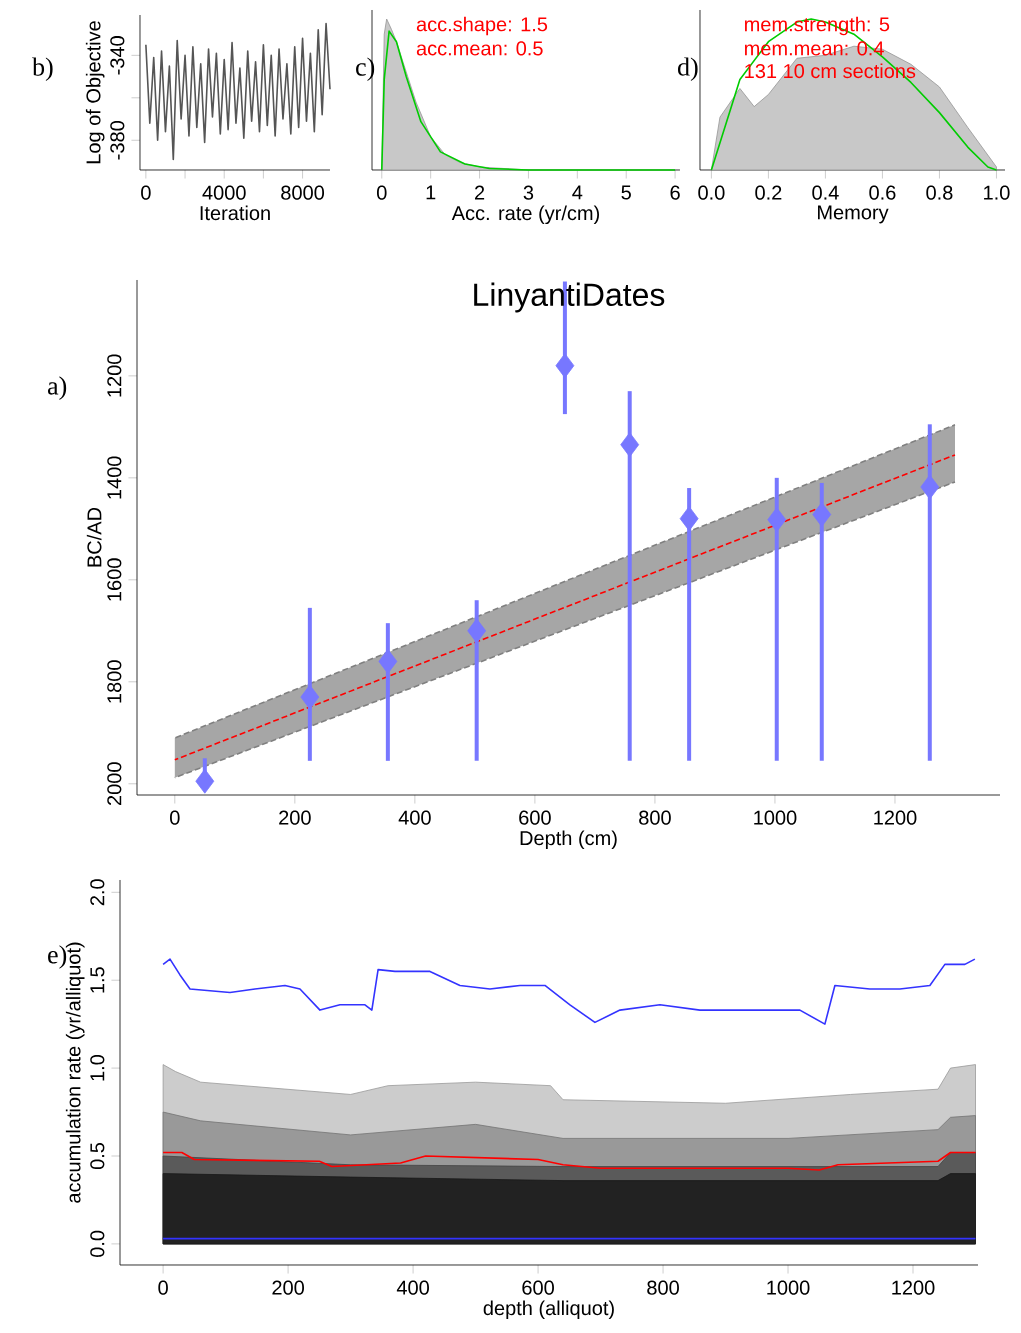 The height and width of the screenshot is (1333, 1021). Describe the element at coordinates (548, 1310) in the screenshot. I see `x-axis-title: depth (alliquot)` at that location.